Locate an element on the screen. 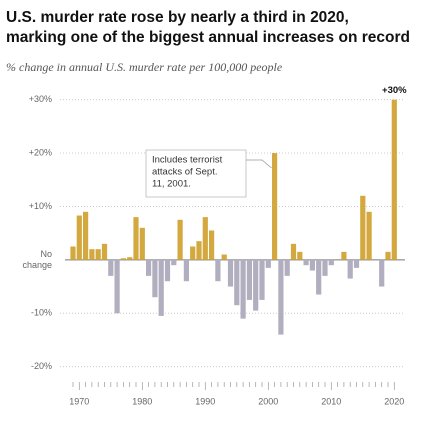 Image resolution: width=441 pixels, height=421 pixels. y-tick-label-line: No is located at coordinates (46, 254).